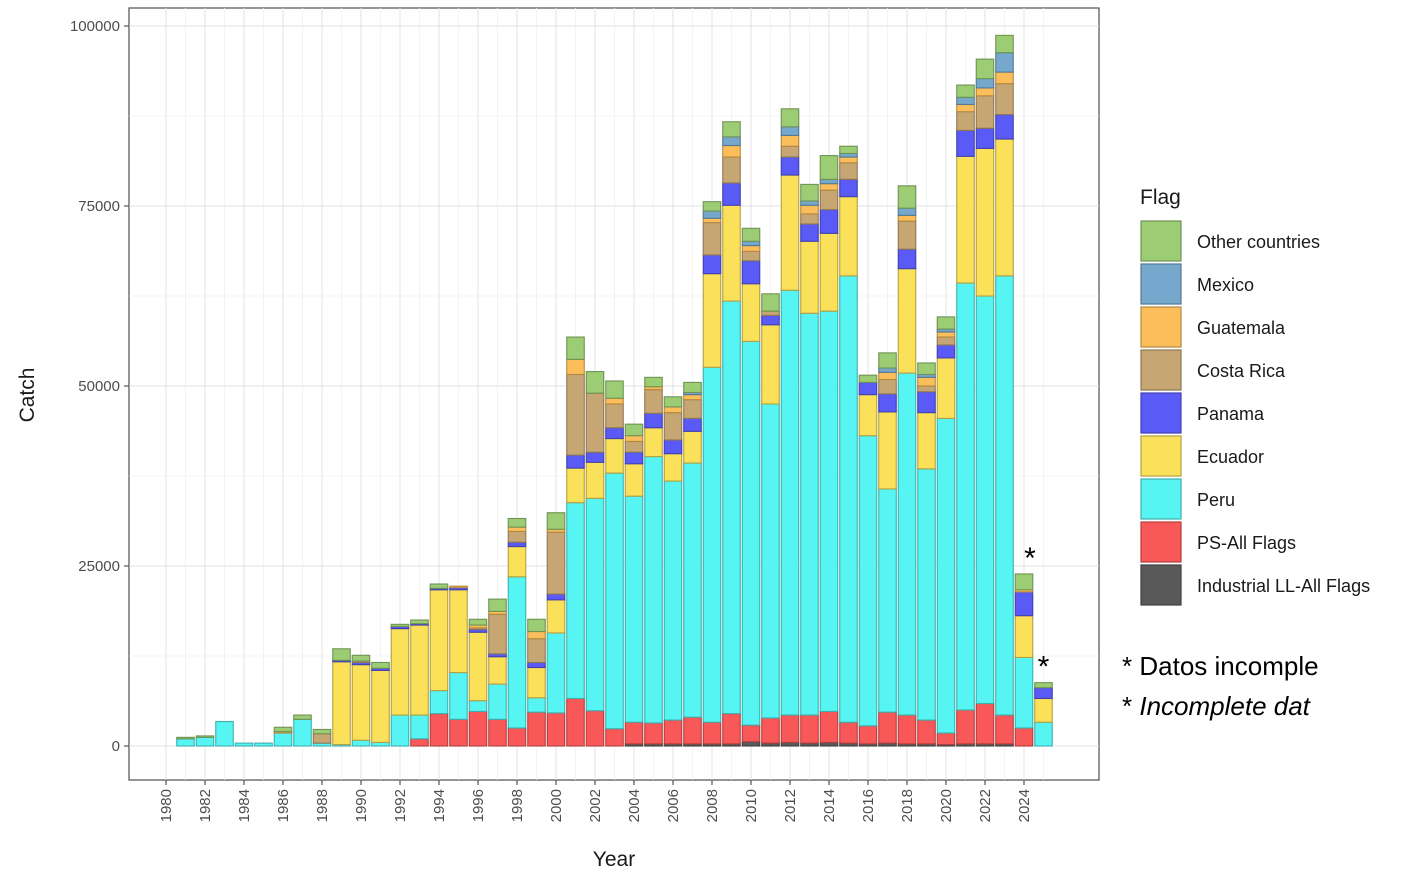  What do you see at coordinates (205, 805) in the screenshot?
I see `x-tick-label: 1982` at bounding box center [205, 805].